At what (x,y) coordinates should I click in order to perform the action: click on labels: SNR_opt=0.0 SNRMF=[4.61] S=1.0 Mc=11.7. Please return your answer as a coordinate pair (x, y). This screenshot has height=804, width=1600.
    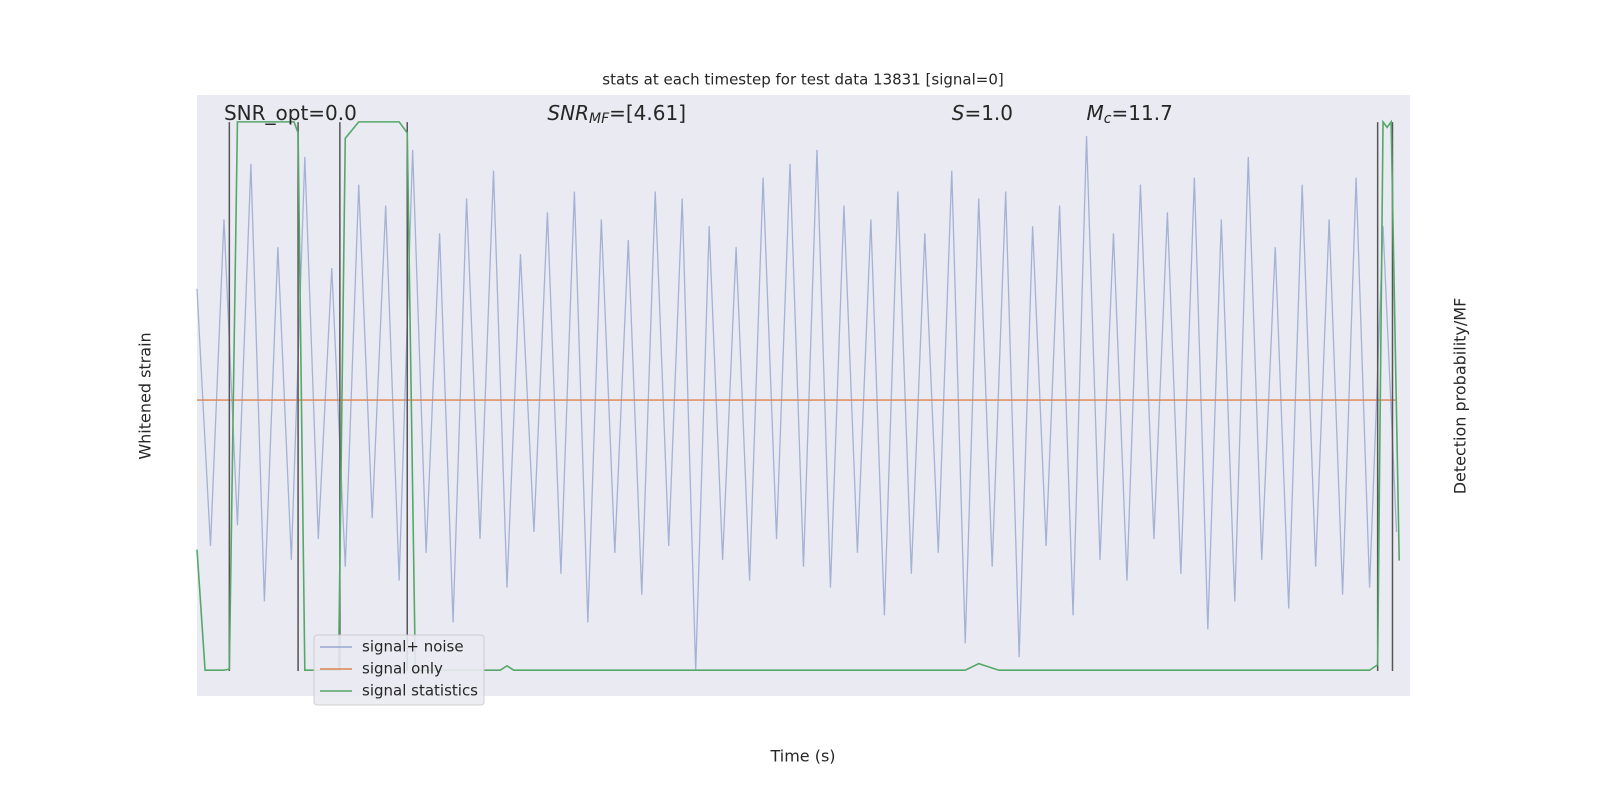
    Looking at the image, I should click on (698, 114).